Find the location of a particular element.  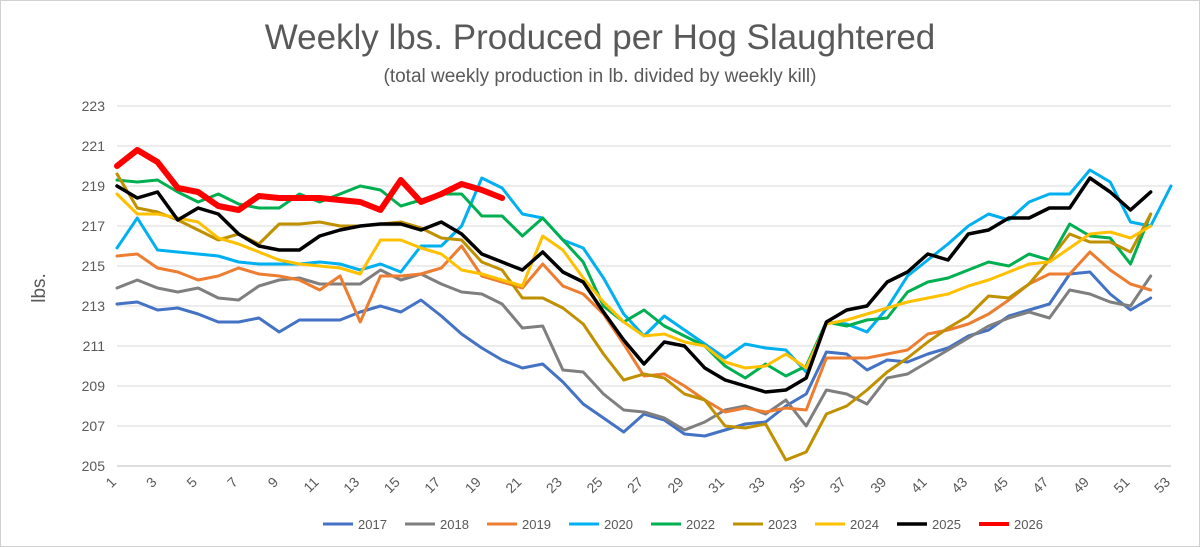

legend: 2017 2018 2019 2020 2022 2023 2024 2025 2026 is located at coordinates (683, 524).